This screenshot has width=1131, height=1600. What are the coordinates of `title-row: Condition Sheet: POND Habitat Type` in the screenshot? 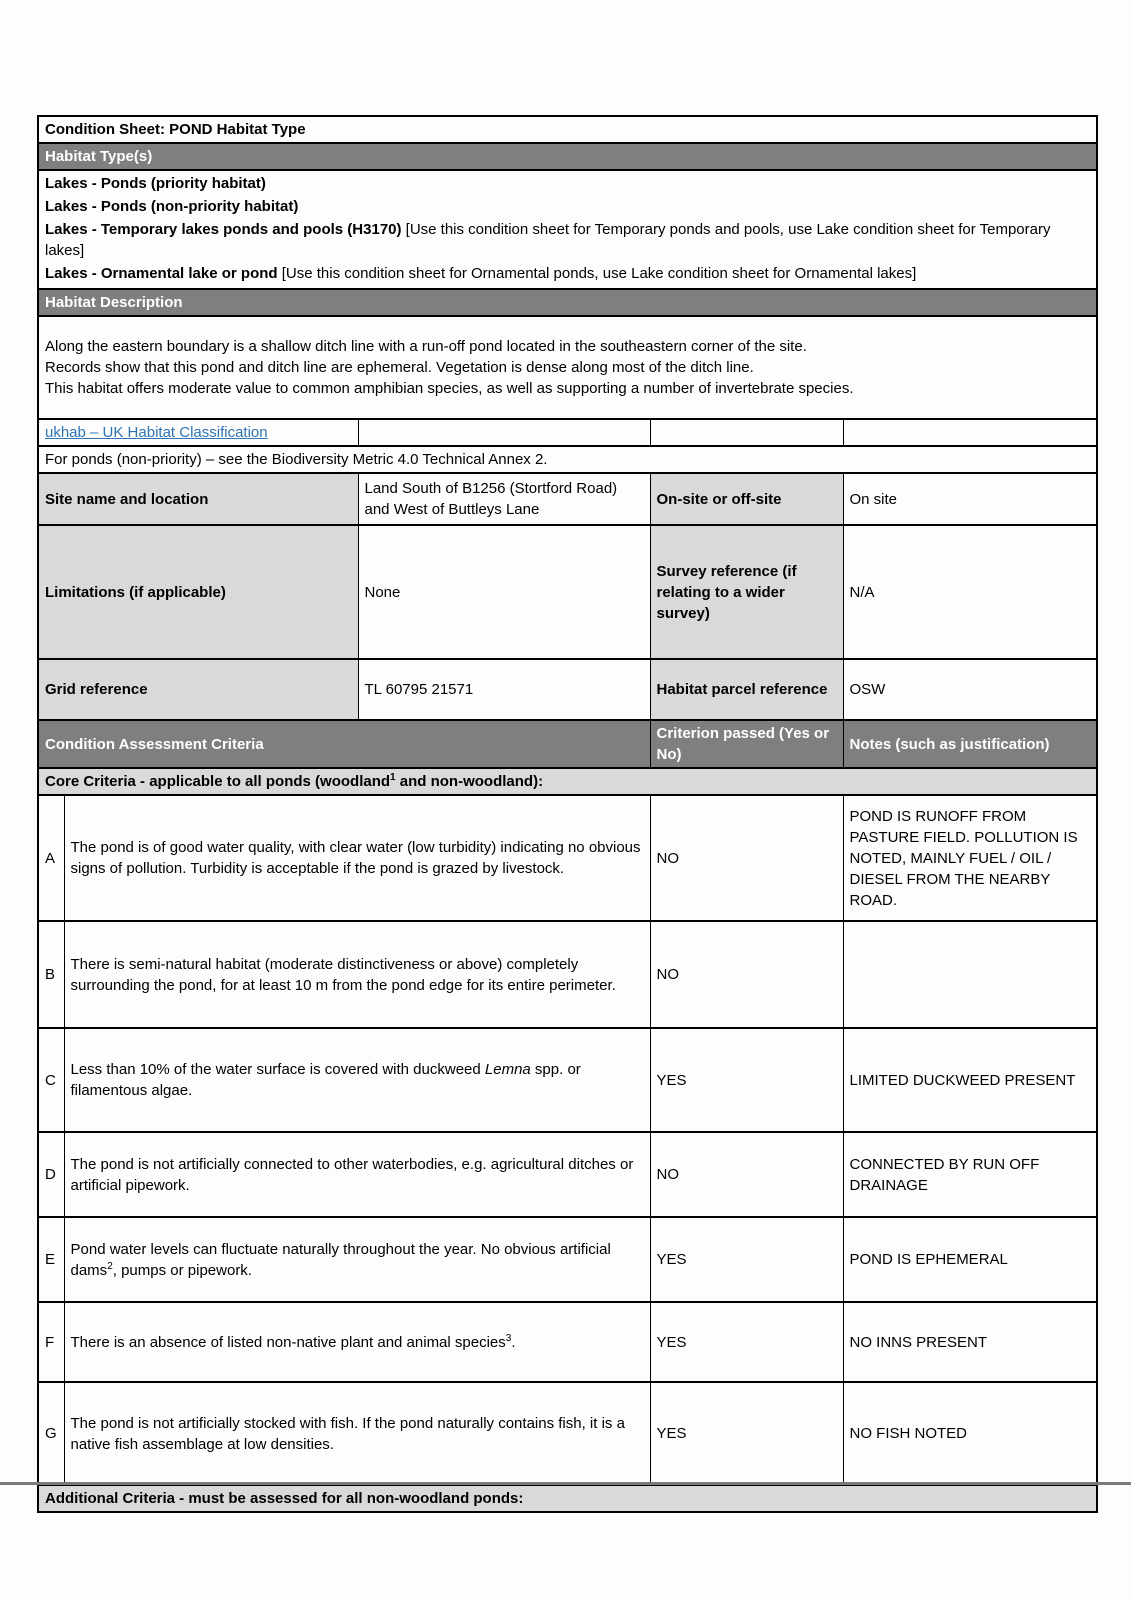 It's located at (567, 129).